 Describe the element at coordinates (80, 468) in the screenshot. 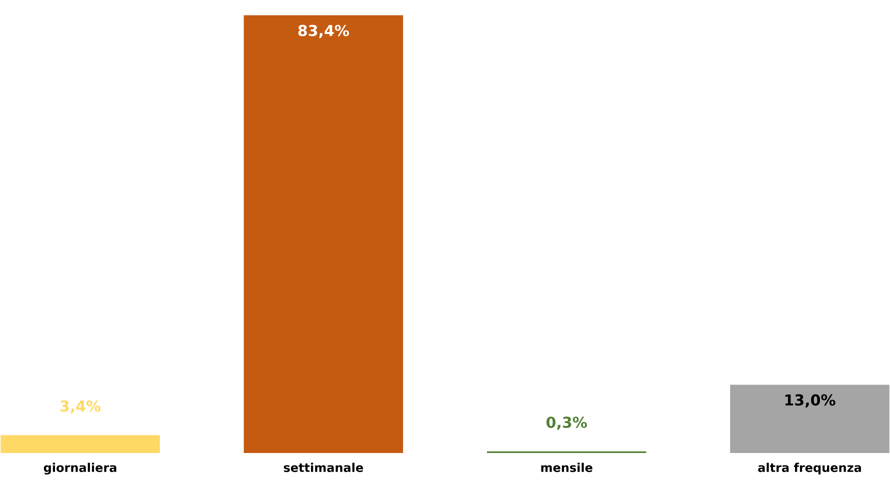

I see `x-tick-label: giornaliera` at that location.